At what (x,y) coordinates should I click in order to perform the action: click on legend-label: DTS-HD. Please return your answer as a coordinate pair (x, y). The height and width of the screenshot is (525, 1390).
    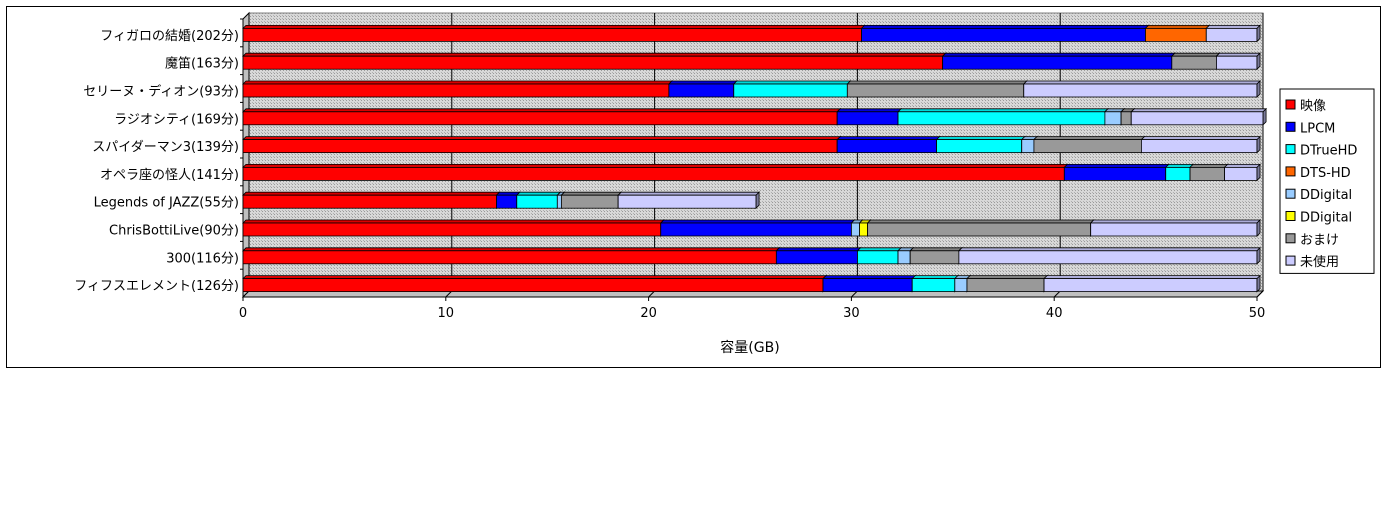
    Looking at the image, I should click on (1325, 173).